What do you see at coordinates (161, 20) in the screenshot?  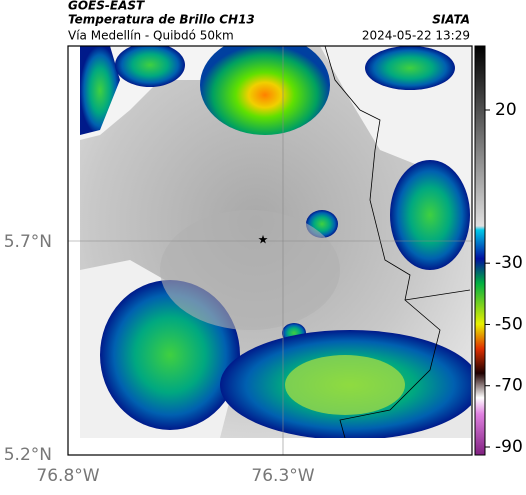 I see `product: Temperatura de Brillo CH13` at bounding box center [161, 20].